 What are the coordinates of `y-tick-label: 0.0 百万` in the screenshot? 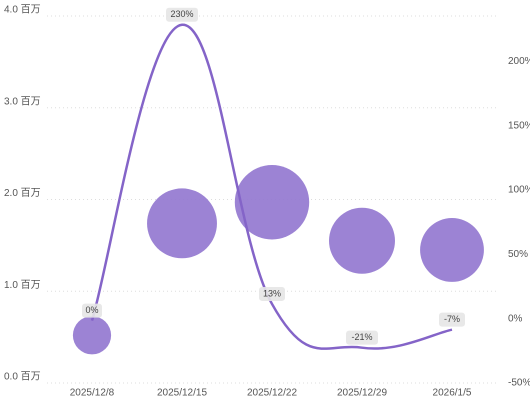 It's located at (22, 377).